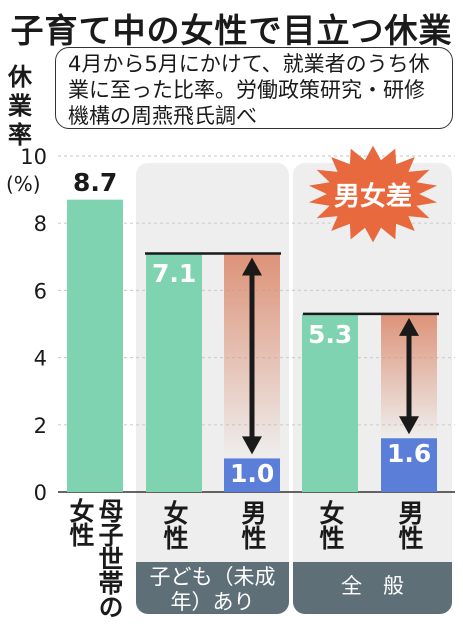 The image size is (463, 640). I want to click on starburst-icon, so click(373, 194).